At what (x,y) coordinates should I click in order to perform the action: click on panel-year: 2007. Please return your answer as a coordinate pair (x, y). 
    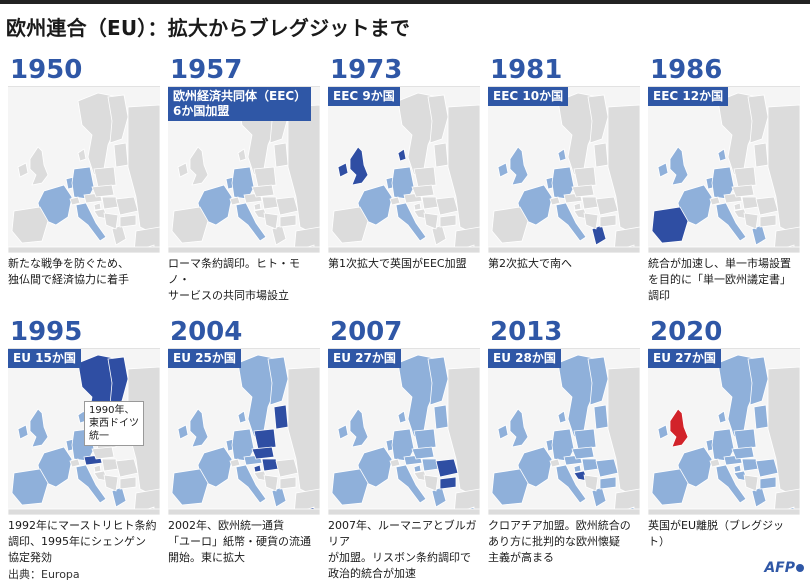
    Looking at the image, I should click on (366, 332).